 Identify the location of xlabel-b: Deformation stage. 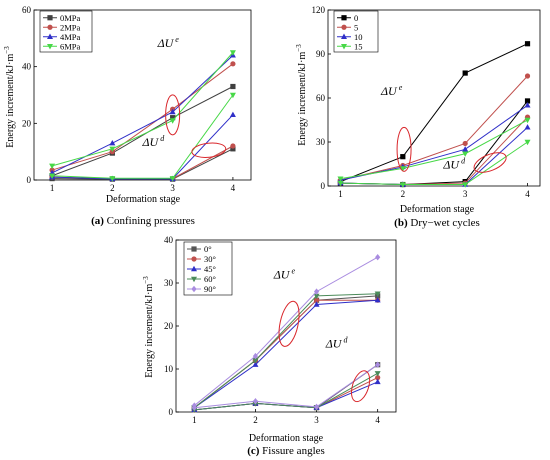
(437, 209).